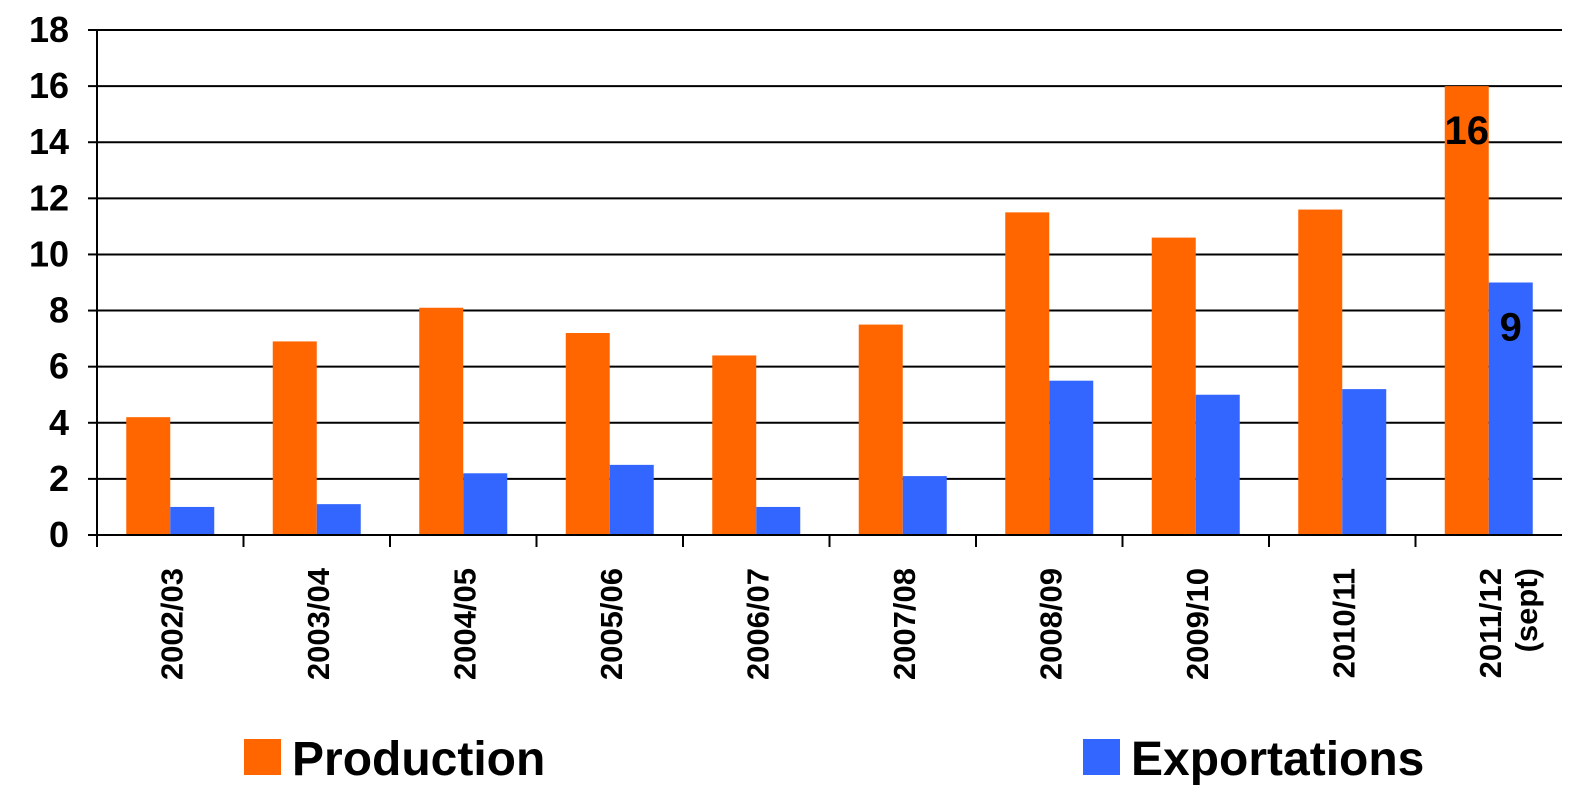  What do you see at coordinates (171, 624) in the screenshot?
I see `x-category-label: 2002/03` at bounding box center [171, 624].